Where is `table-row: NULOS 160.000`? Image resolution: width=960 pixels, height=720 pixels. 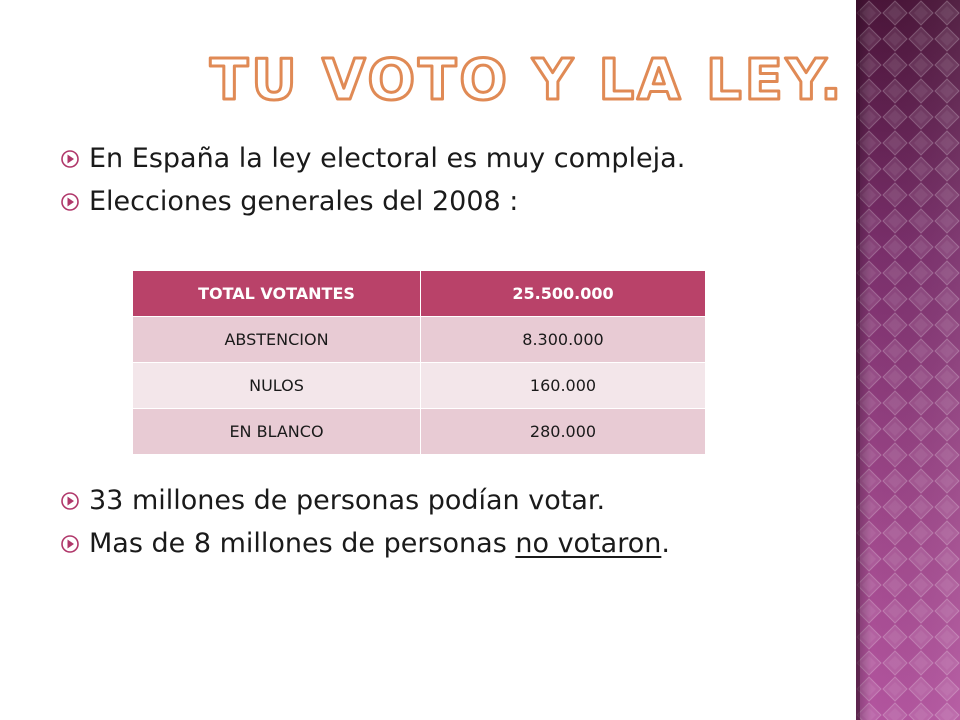 table-row: NULOS 160.000 is located at coordinates (419, 385).